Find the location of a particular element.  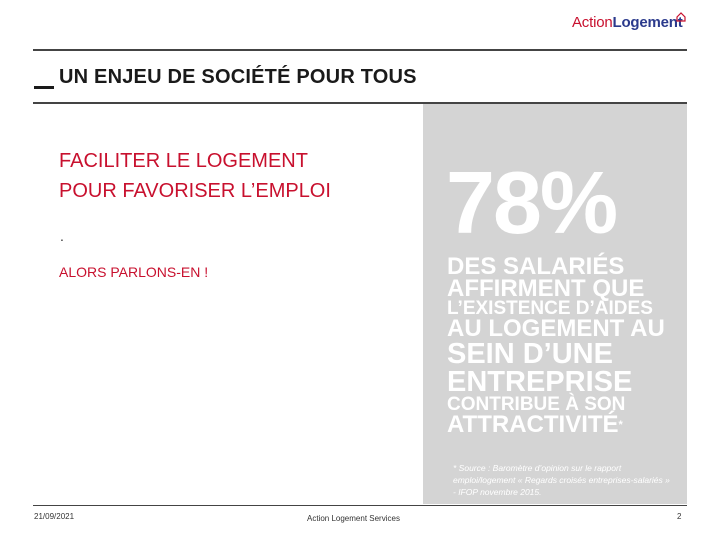

footer-date: 21/09/2021 is located at coordinates (54, 516).